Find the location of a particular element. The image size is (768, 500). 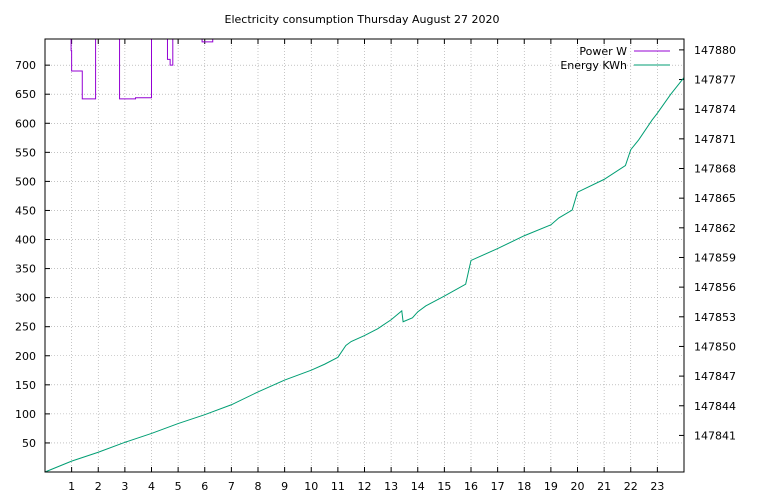

y-right-tick-label: 147850 is located at coordinates (715, 346).